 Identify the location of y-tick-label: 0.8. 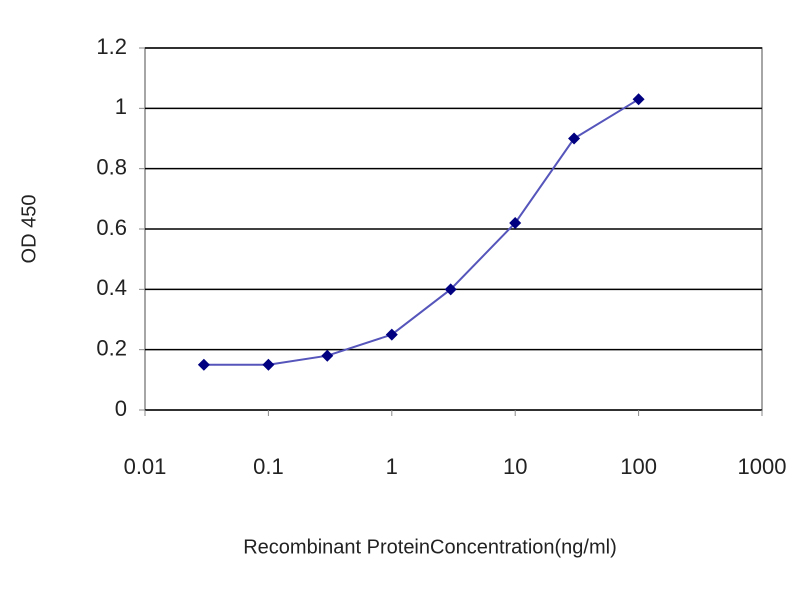
(111, 166).